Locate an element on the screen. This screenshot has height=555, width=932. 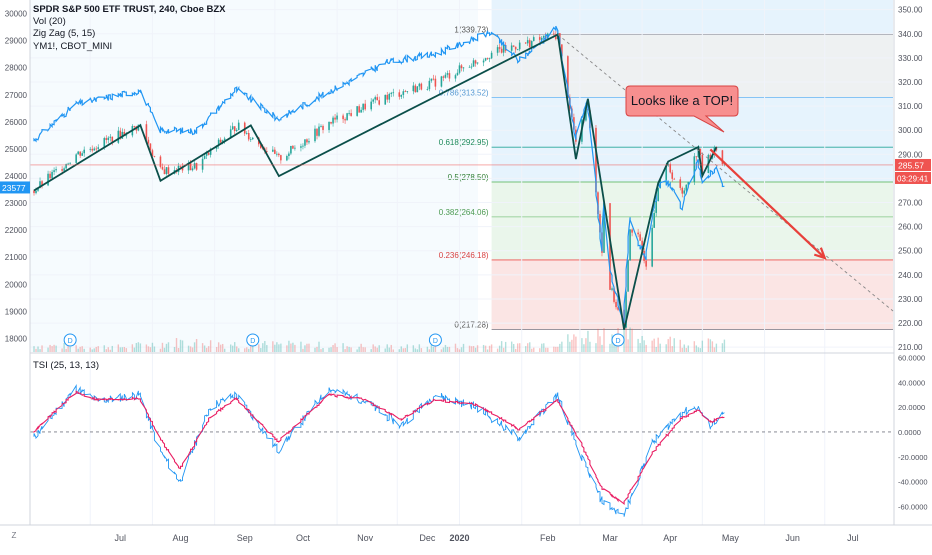
legend-overlay: YM1!, CBOT_MINI is located at coordinates (73, 46).